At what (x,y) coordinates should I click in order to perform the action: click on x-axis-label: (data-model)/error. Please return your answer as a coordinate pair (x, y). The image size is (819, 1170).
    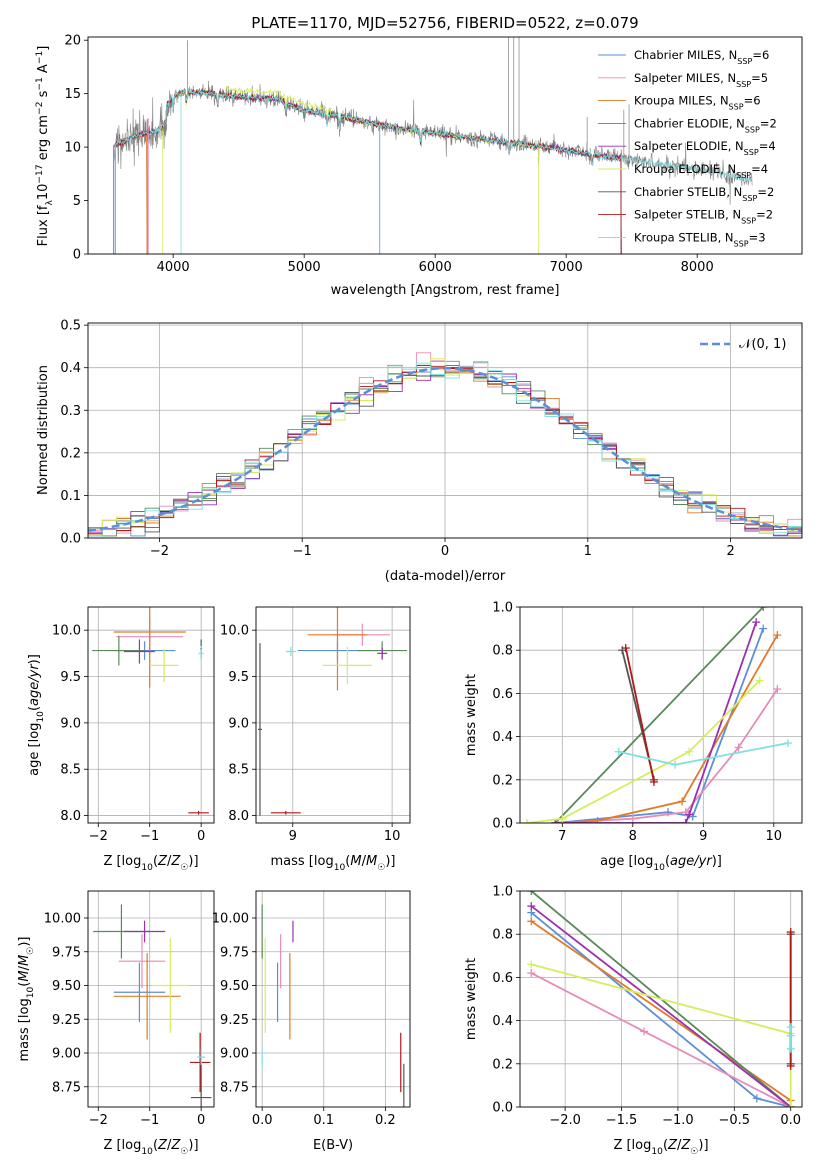
    Looking at the image, I should click on (445, 576).